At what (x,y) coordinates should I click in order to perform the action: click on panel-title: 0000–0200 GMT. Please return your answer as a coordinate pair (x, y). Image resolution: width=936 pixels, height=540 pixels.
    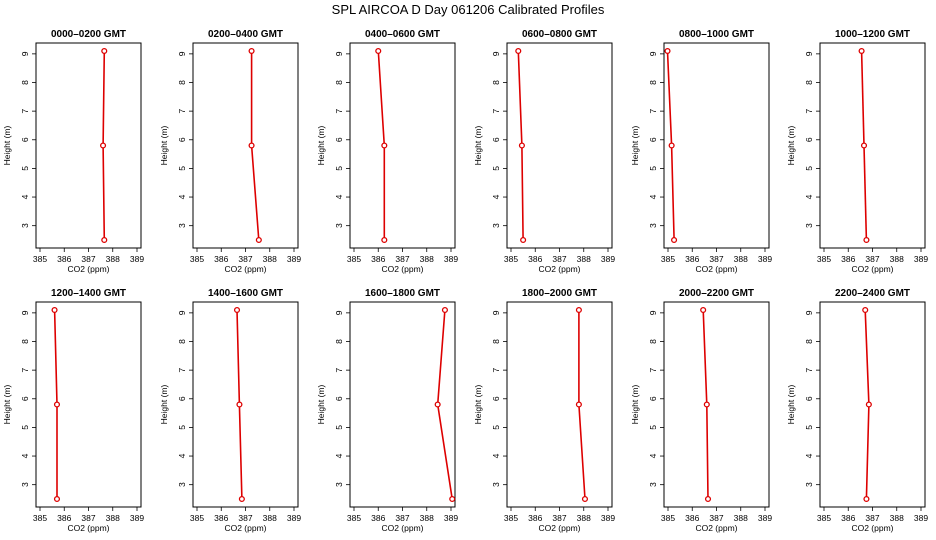
    Looking at the image, I should click on (88, 34).